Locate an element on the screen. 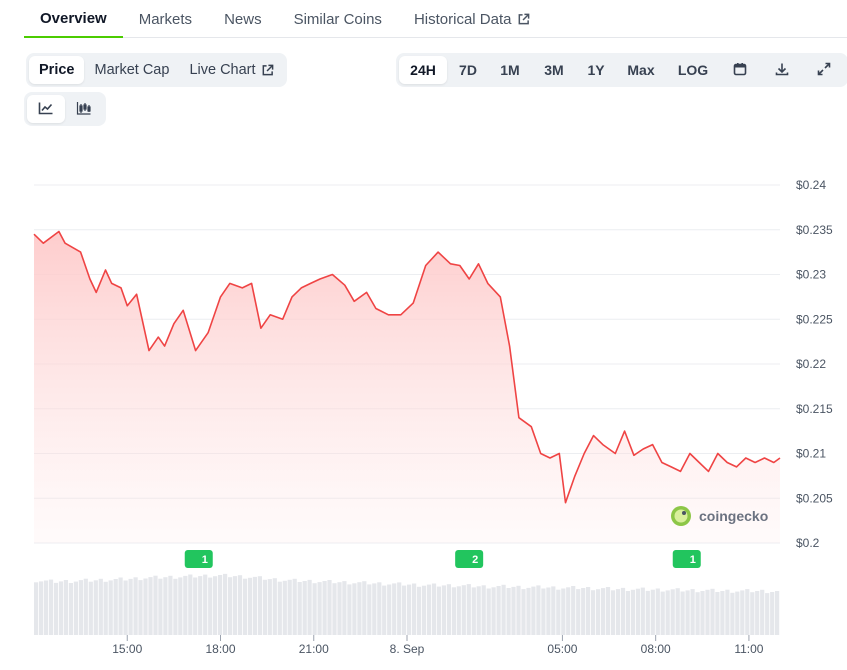 The image size is (847, 670). tab-similar-coins-label: Similar Coins is located at coordinates (337, 19).